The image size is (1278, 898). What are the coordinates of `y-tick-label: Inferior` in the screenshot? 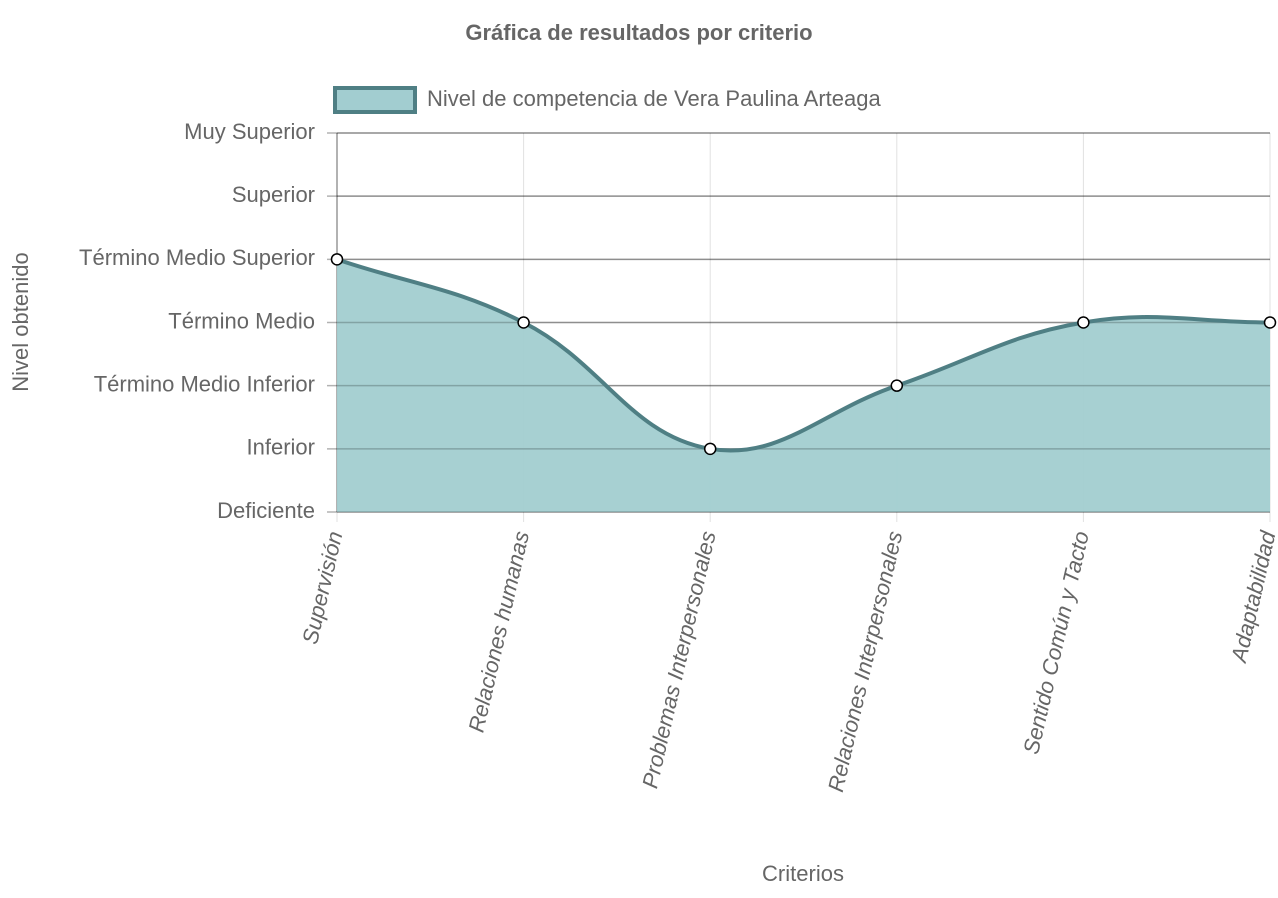 It's located at (281, 447).